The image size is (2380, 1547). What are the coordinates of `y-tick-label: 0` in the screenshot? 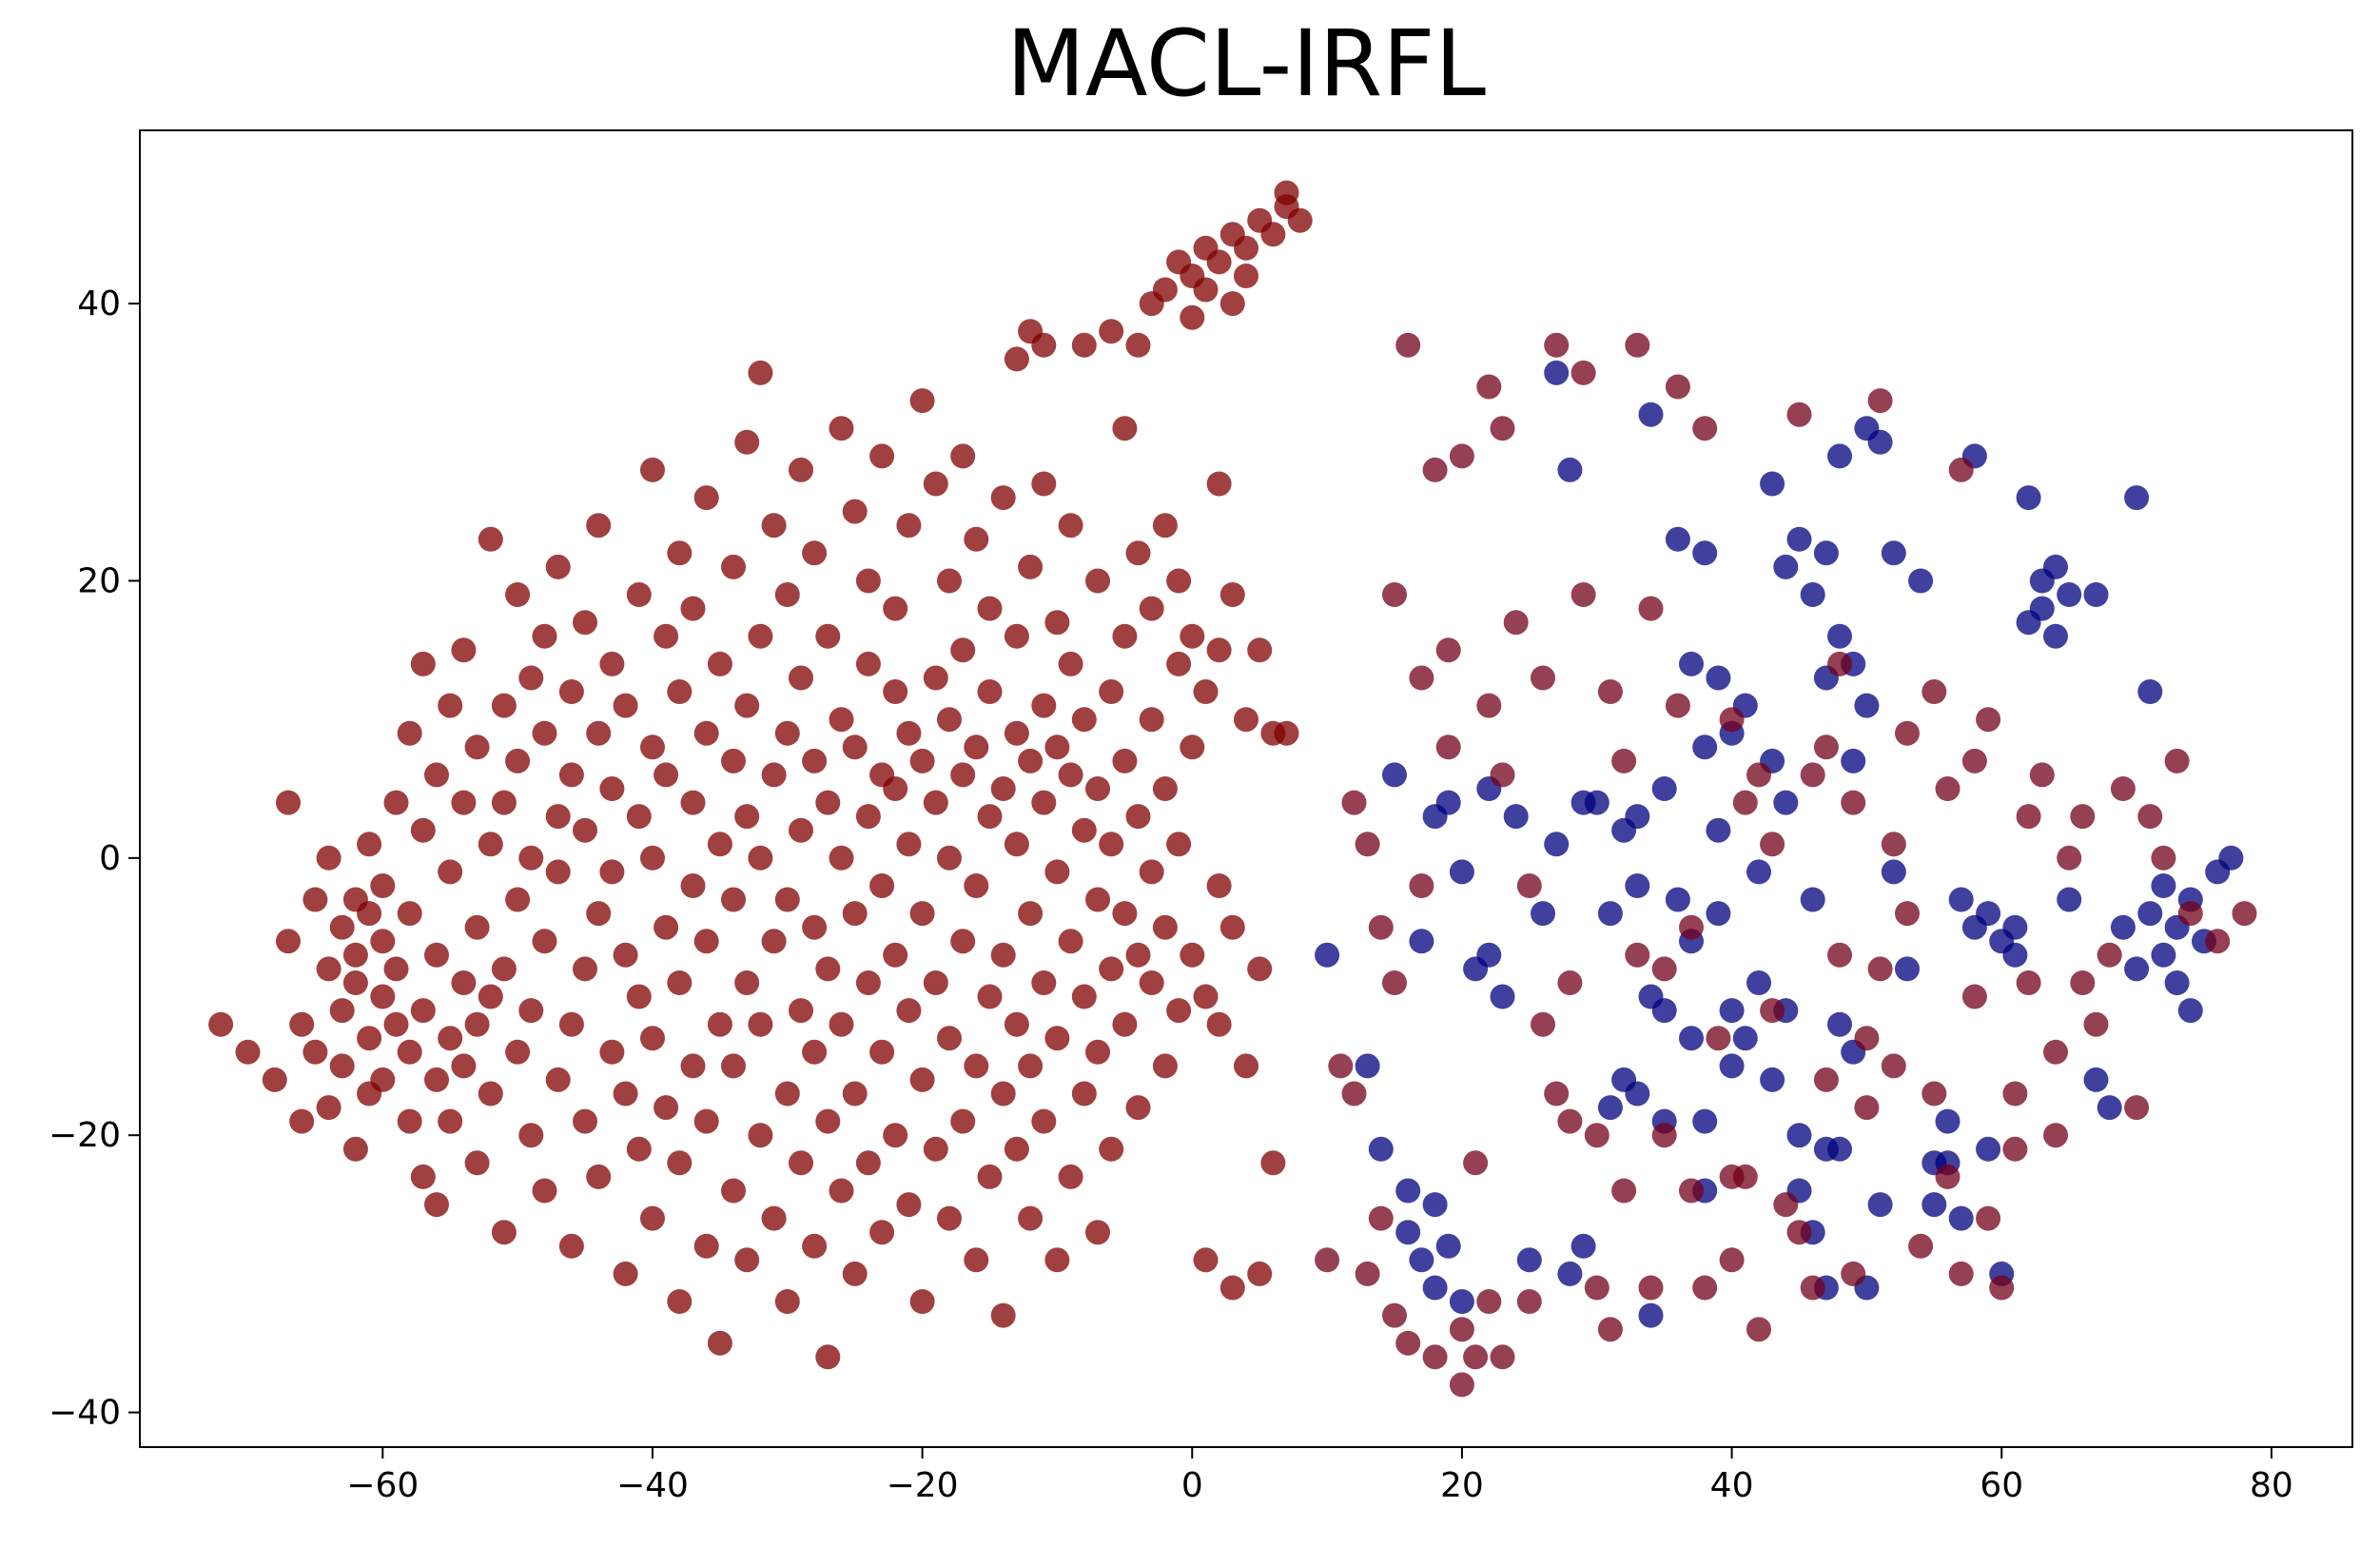 It's located at (110, 858).